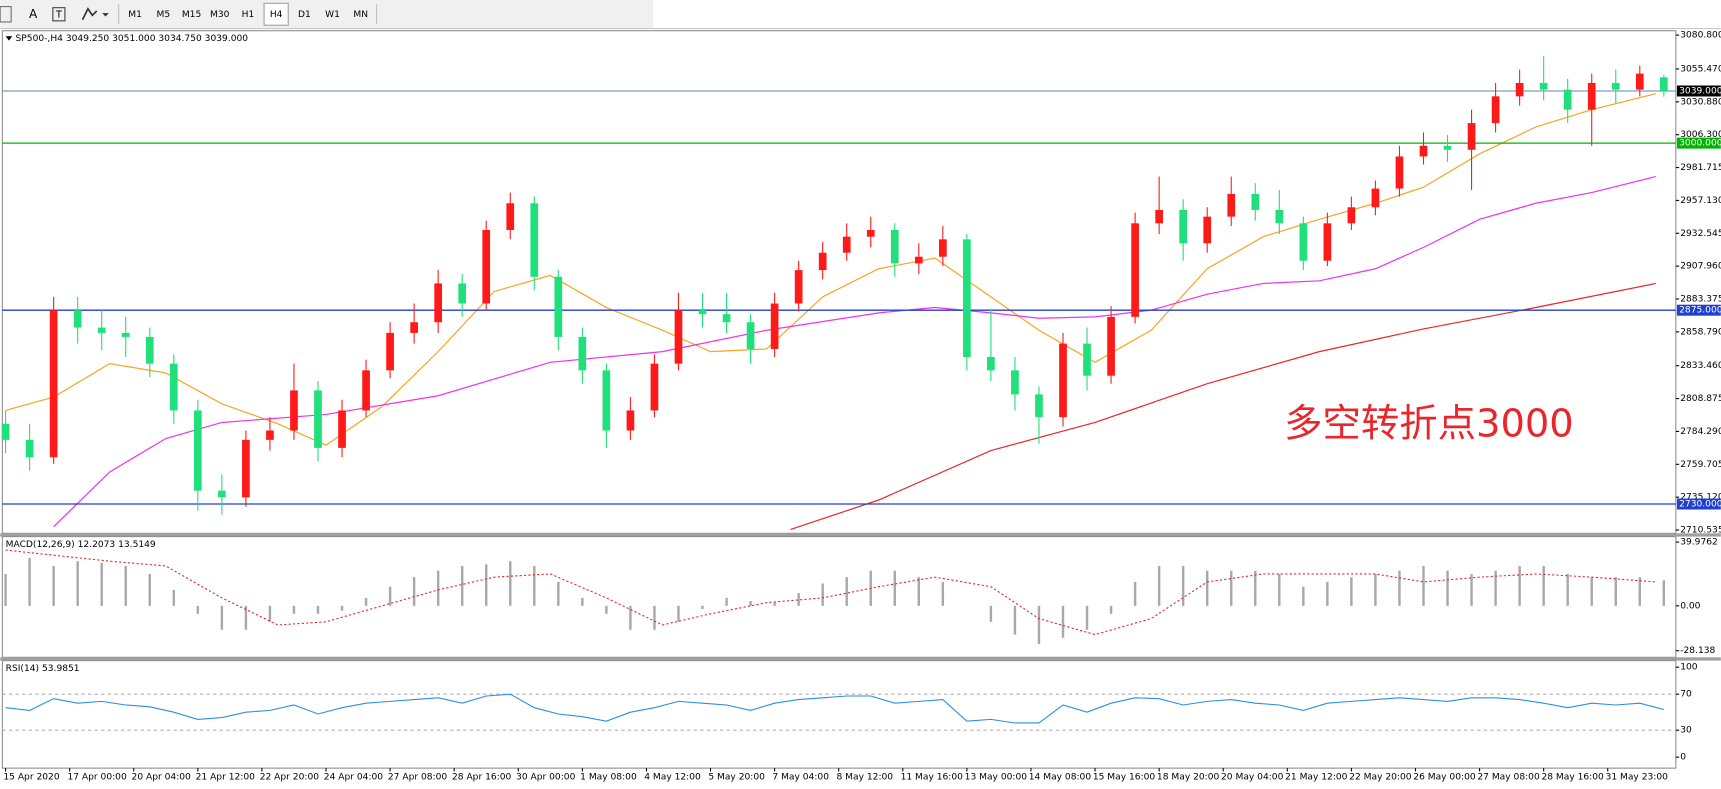 This screenshot has height=789, width=1721. Describe the element at coordinates (1380, 777) in the screenshot. I see `x-tick-label: 22 May 20:00` at that location.